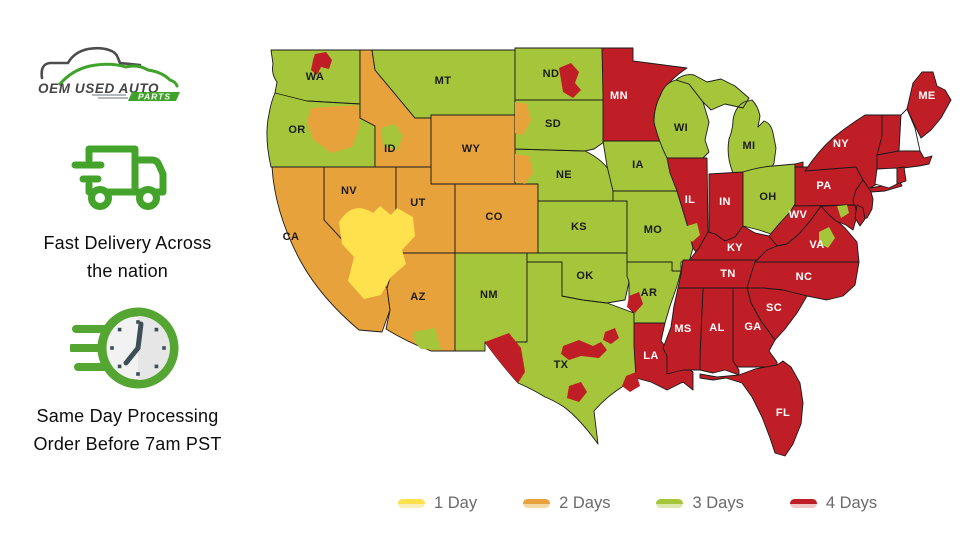 This screenshot has width=960, height=540. I want to click on state-label-OR: OR, so click(296, 130).